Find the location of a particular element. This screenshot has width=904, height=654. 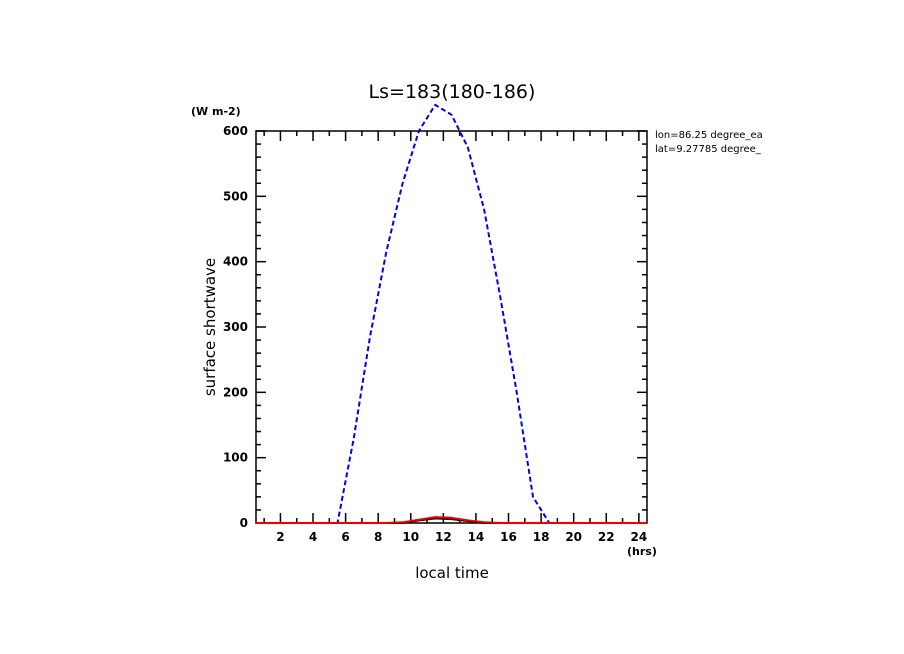

x-tick-label: 14 is located at coordinates (476, 537).